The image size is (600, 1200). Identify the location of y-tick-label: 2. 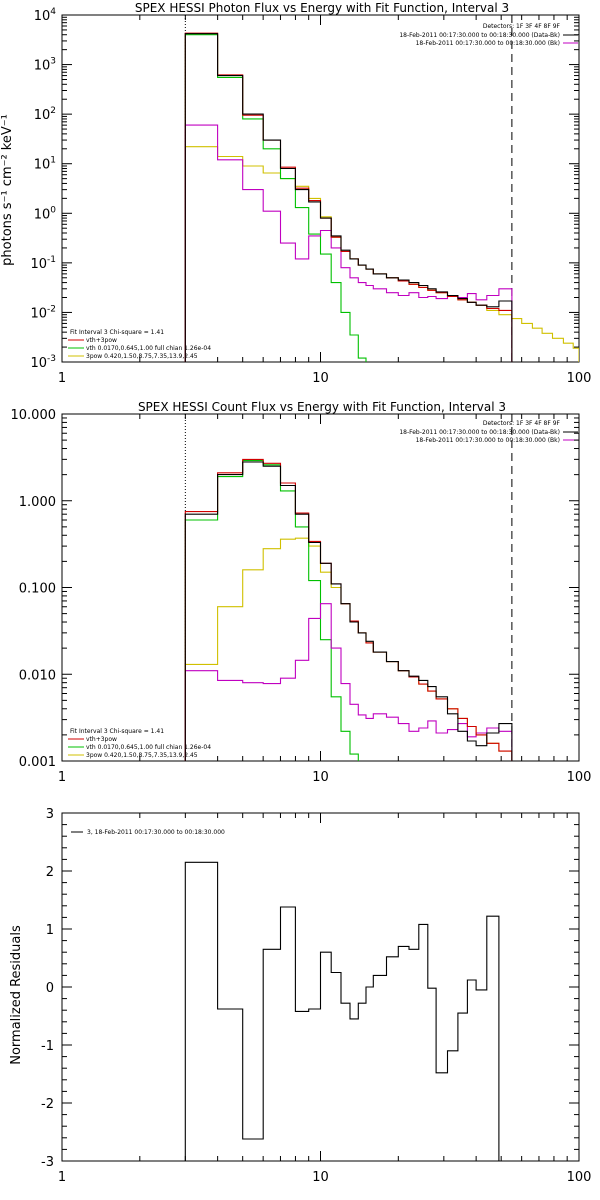
(50, 872).